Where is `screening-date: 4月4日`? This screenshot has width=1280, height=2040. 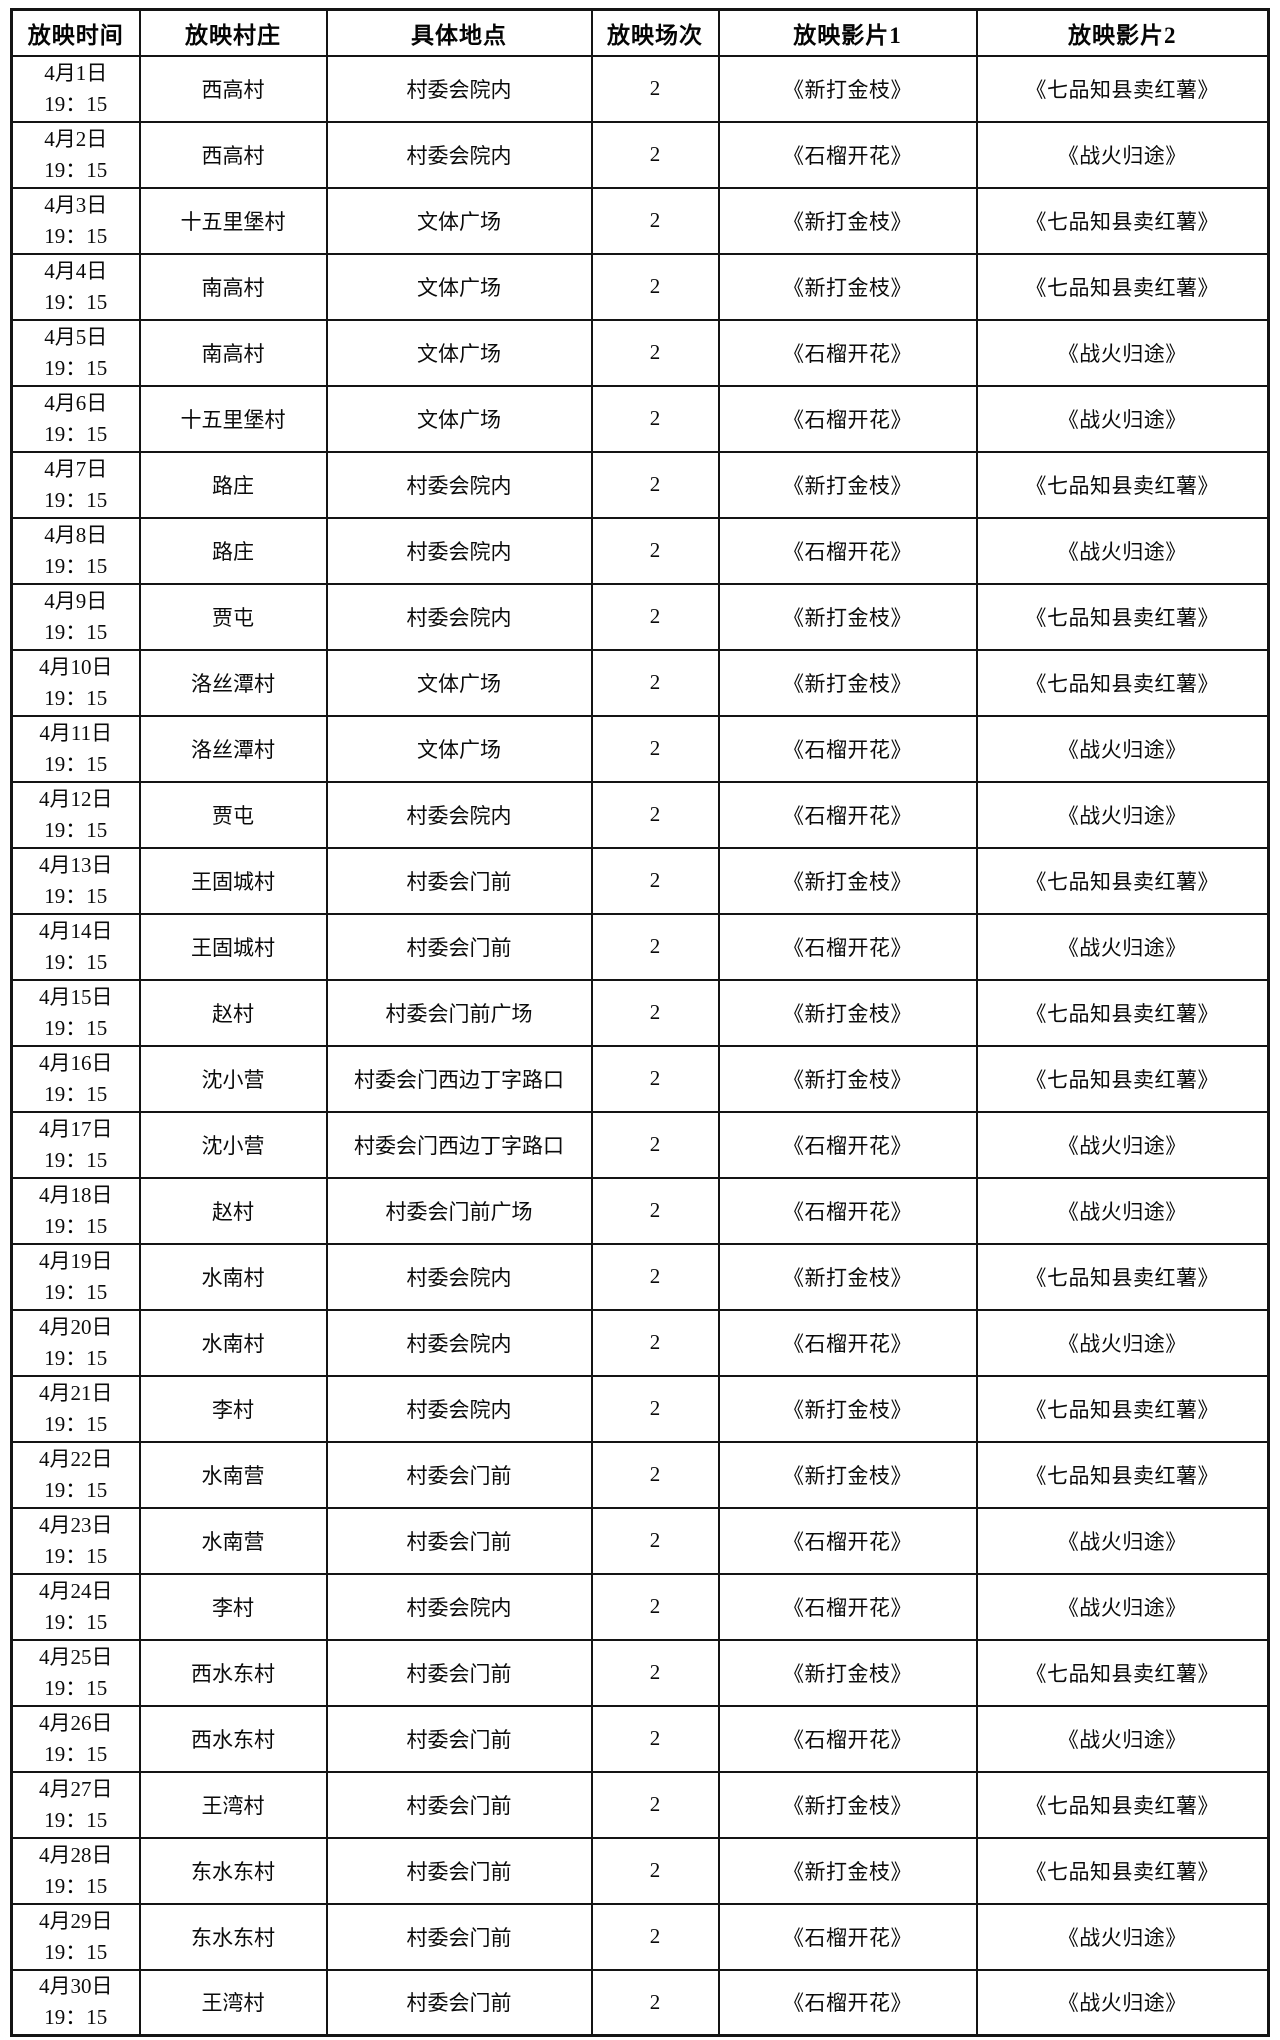 screening-date: 4月4日 is located at coordinates (76, 270).